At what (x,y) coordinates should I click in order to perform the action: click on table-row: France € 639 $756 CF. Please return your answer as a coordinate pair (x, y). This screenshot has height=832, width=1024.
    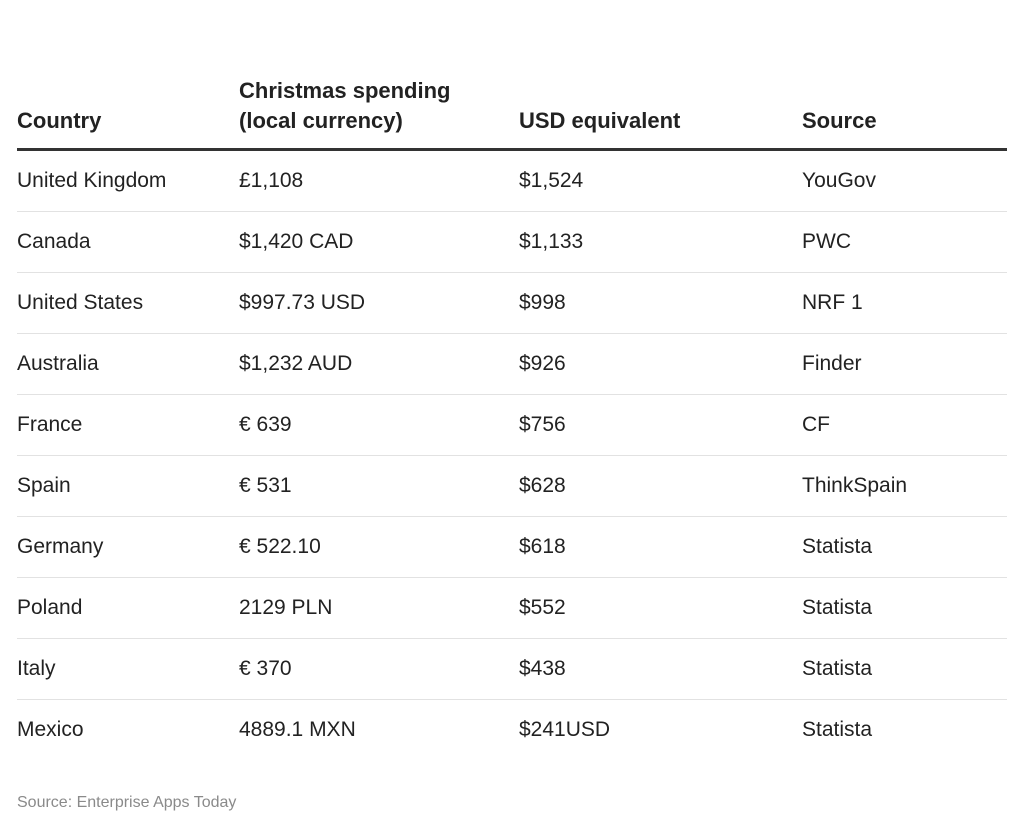
    Looking at the image, I should click on (512, 425).